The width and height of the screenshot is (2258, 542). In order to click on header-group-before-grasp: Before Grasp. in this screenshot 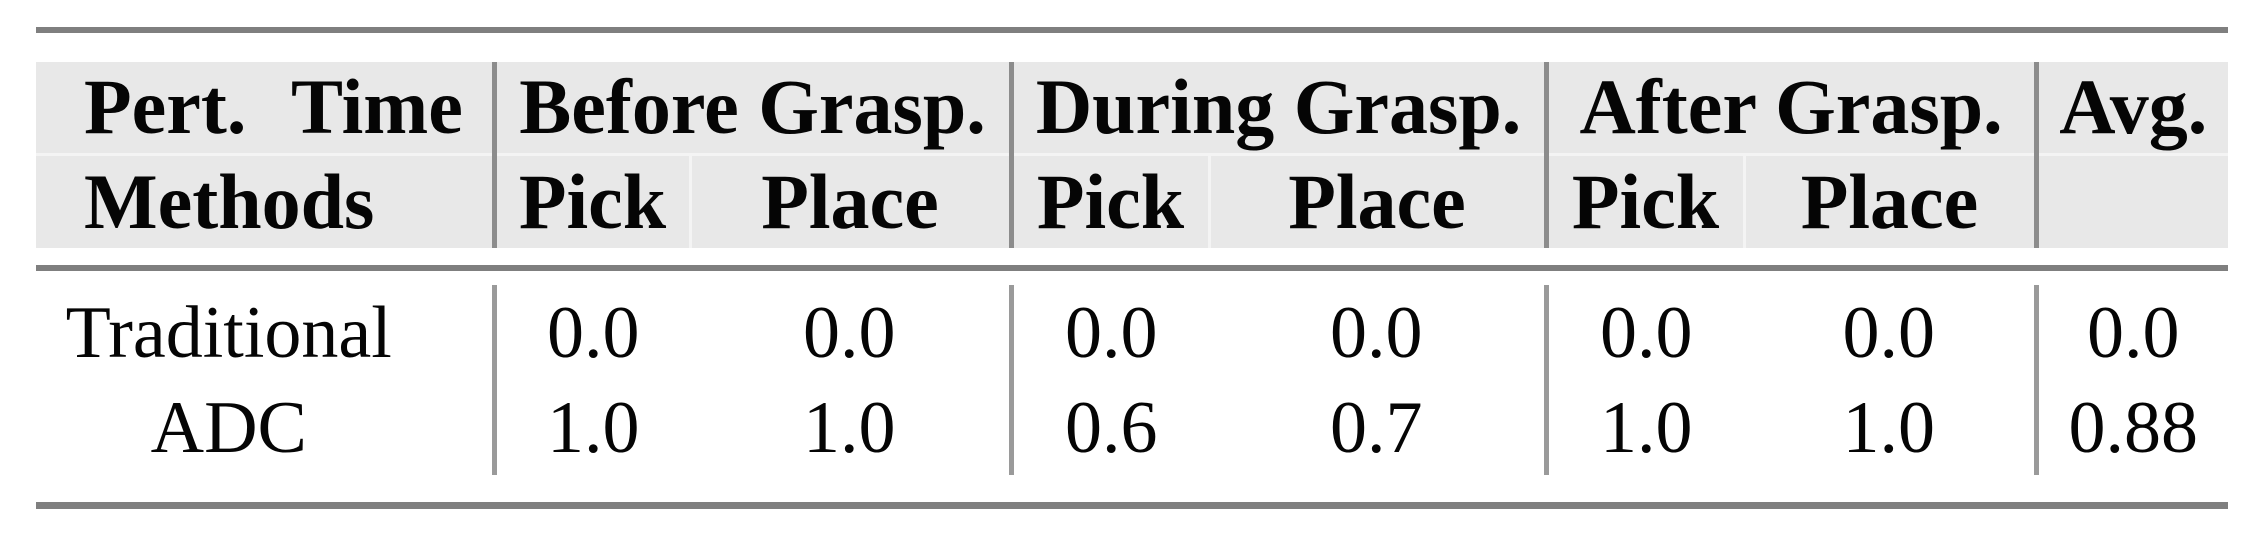, I will do `click(751, 108)`.